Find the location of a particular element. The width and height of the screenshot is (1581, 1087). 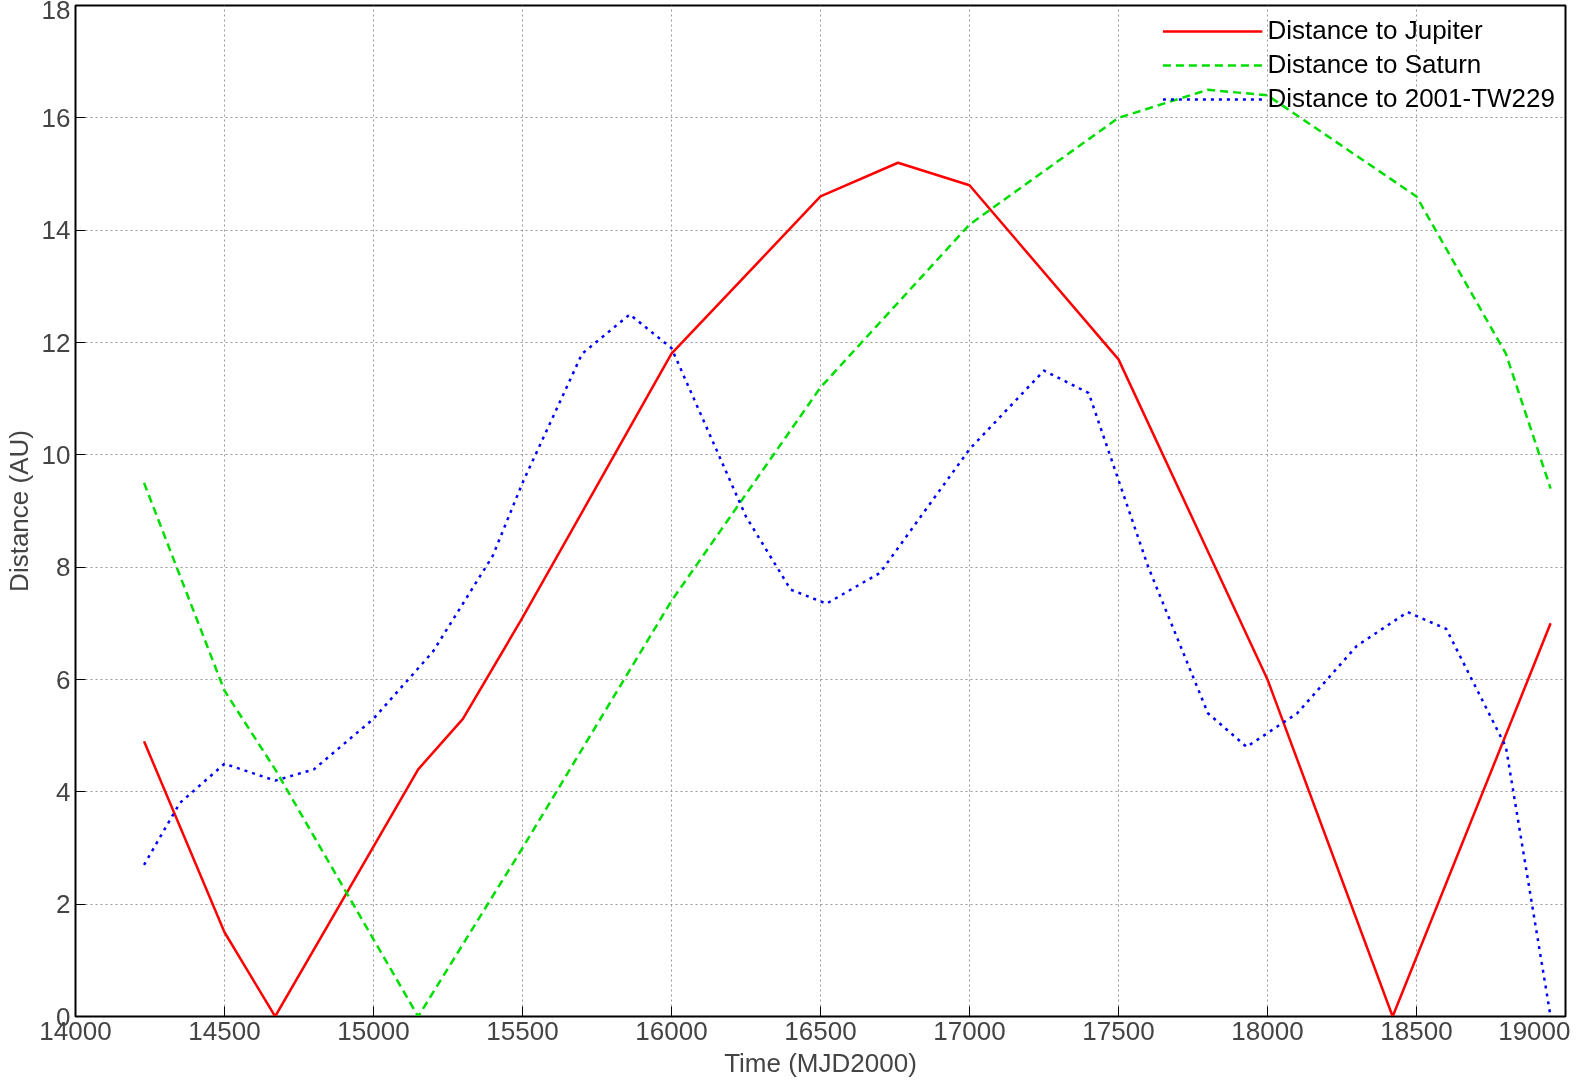

y-tick-label: 18 is located at coordinates (56, 12).